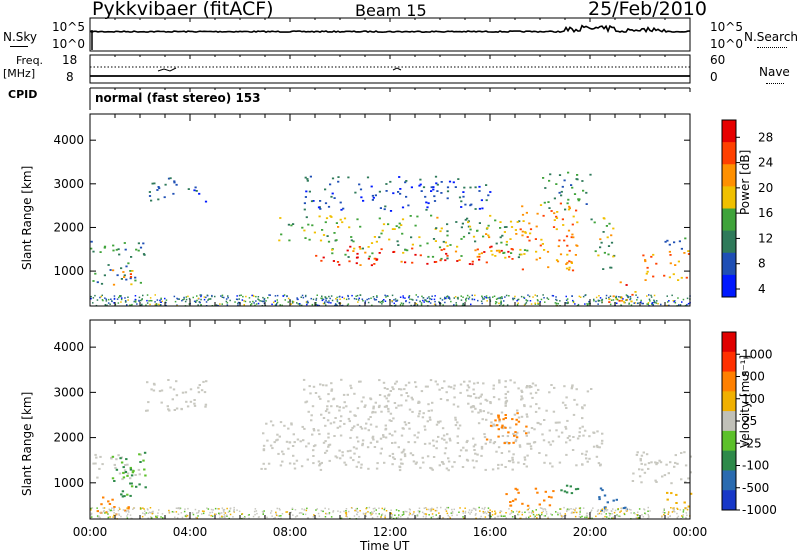 Image resolution: width=800 pixels, height=554 pixels. Describe the element at coordinates (506, 428) in the screenshot. I see `velocity-region` at that location.